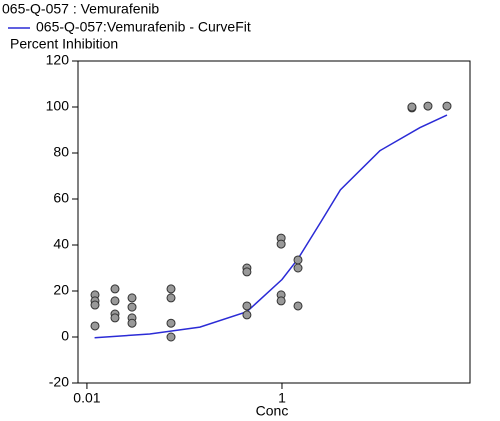 This screenshot has width=500, height=421. I want to click on y-tick-label: 120, so click(58, 60).